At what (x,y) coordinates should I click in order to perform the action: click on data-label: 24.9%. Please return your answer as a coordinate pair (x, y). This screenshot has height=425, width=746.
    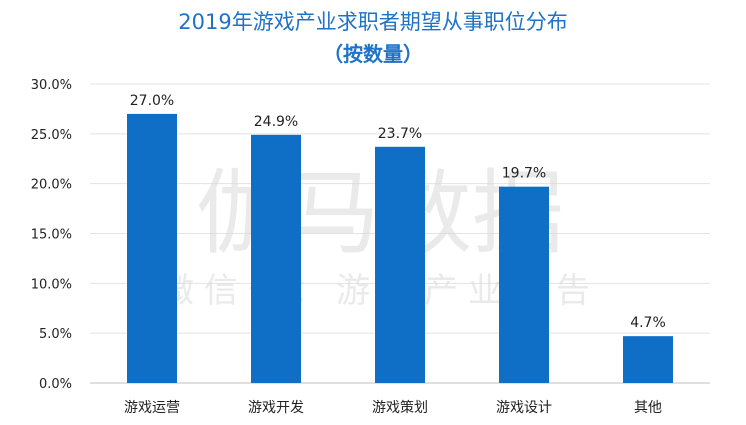
    Looking at the image, I should click on (276, 122).